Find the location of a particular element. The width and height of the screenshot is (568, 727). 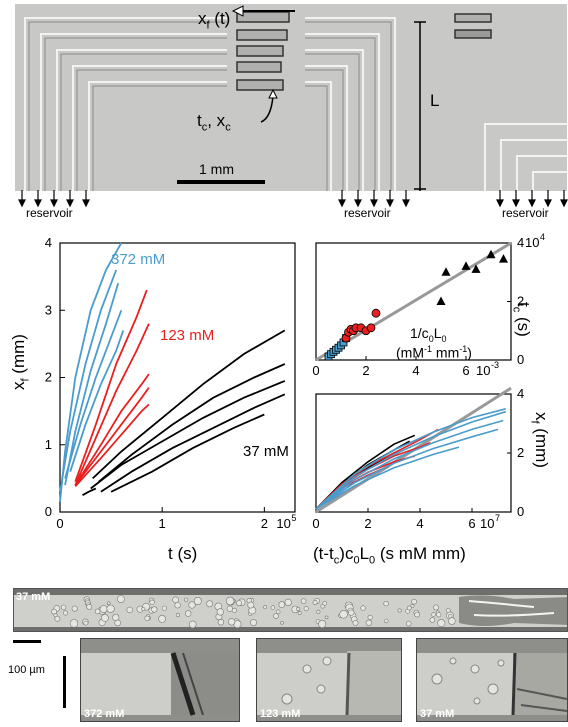

xf-label: xf (t) is located at coordinates (214, 20).